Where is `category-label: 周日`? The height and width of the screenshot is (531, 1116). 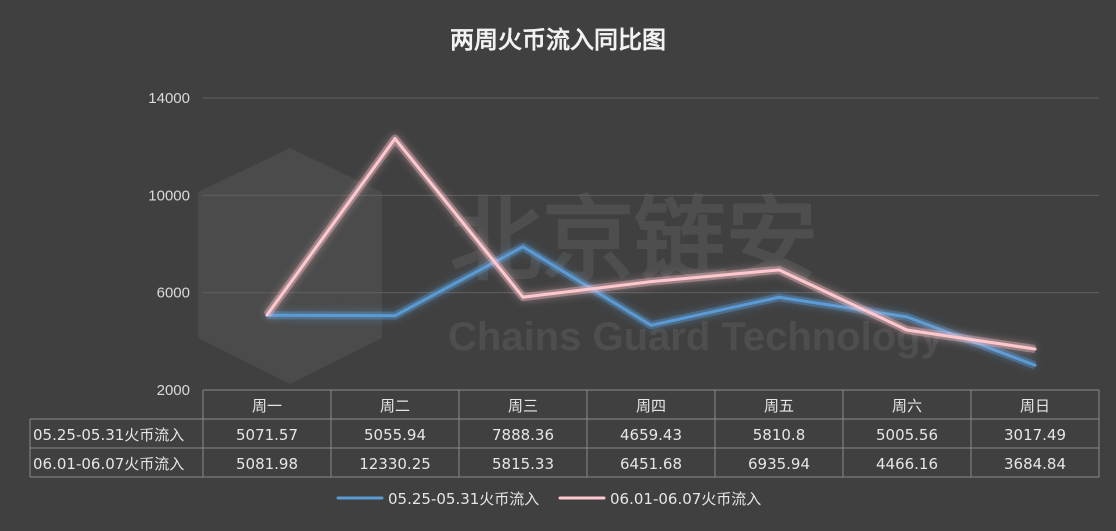
category-label: 周日 is located at coordinates (1035, 406).